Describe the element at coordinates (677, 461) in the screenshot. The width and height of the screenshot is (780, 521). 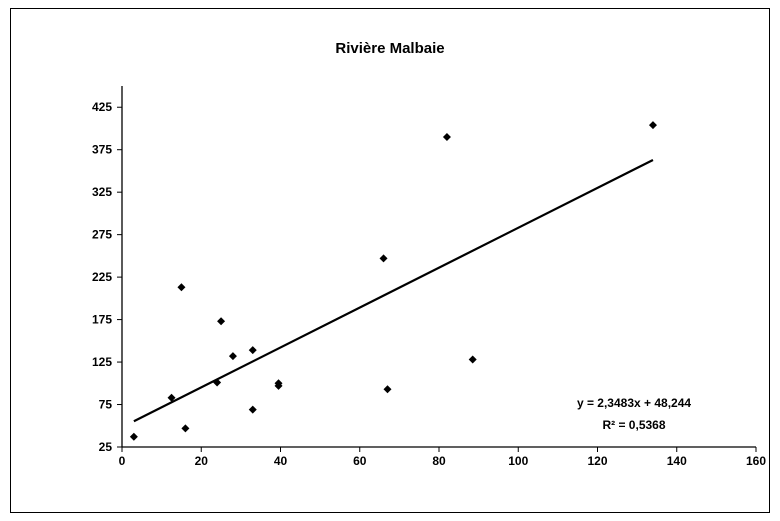
I see `x-tick-label: 140` at that location.